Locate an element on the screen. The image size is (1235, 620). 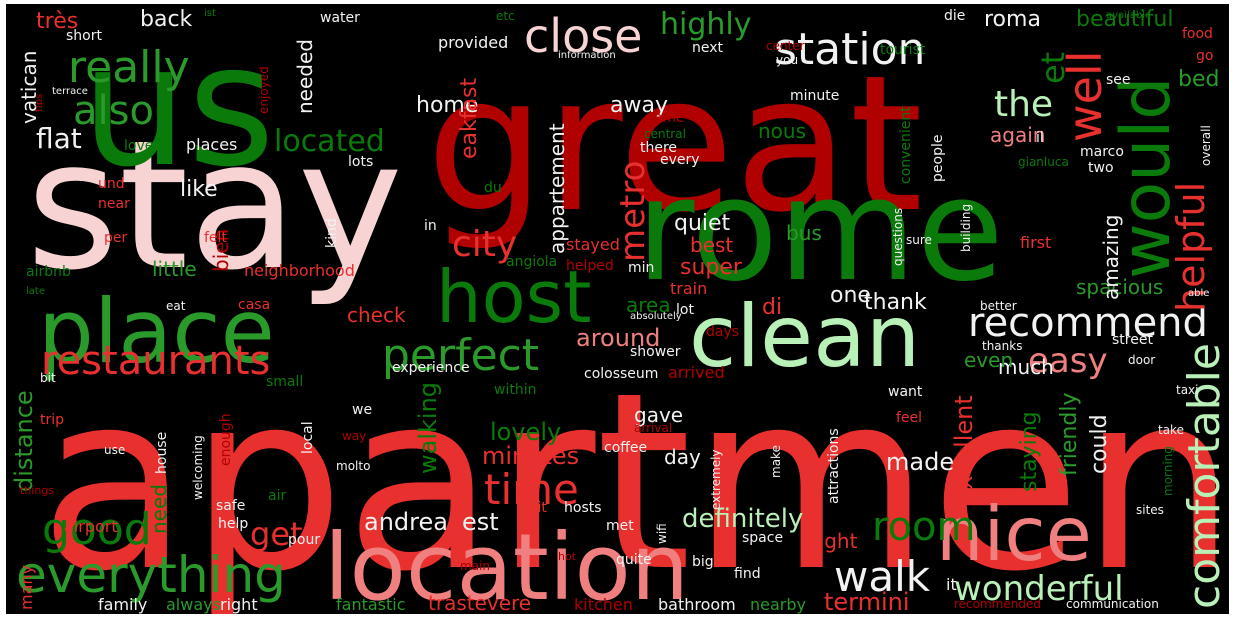
word-102: shower is located at coordinates (655, 352).